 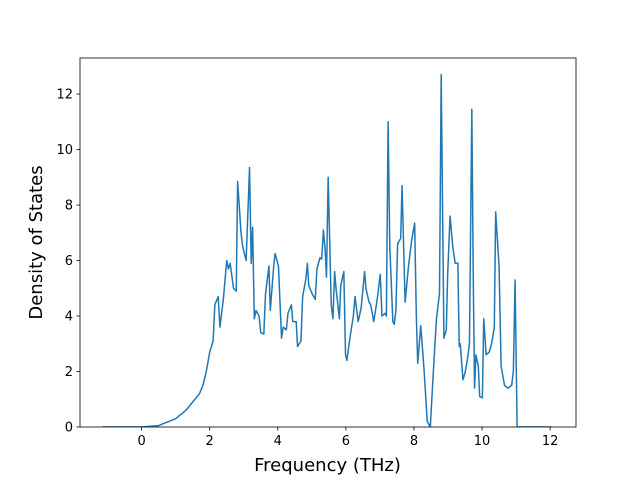 What do you see at coordinates (64, 95) in the screenshot?
I see `y-tick-label: 12` at bounding box center [64, 95].